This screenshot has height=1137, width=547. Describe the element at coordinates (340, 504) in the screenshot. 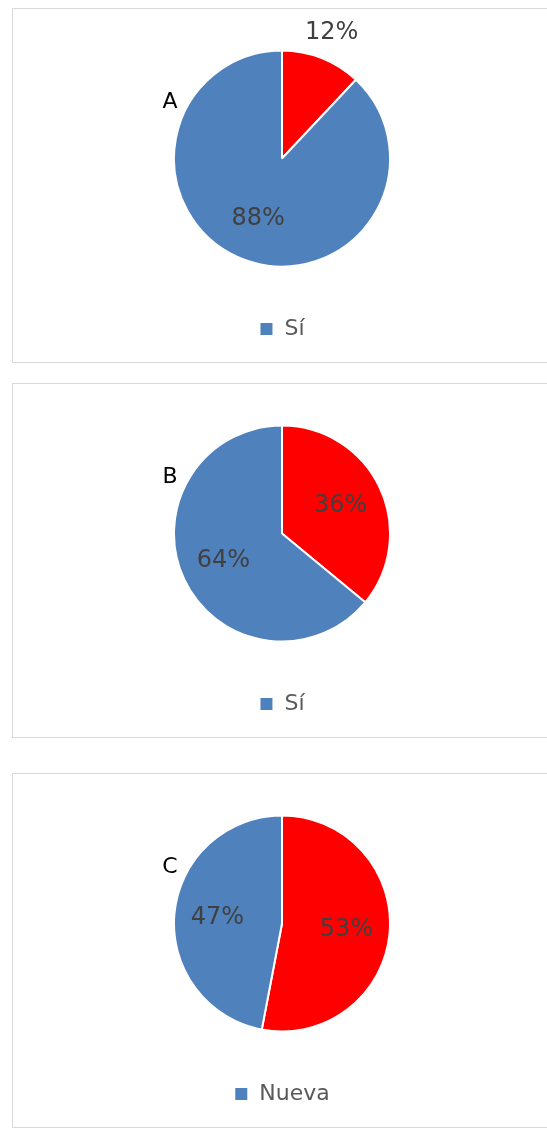

I see `data-label: 36%` at that location.